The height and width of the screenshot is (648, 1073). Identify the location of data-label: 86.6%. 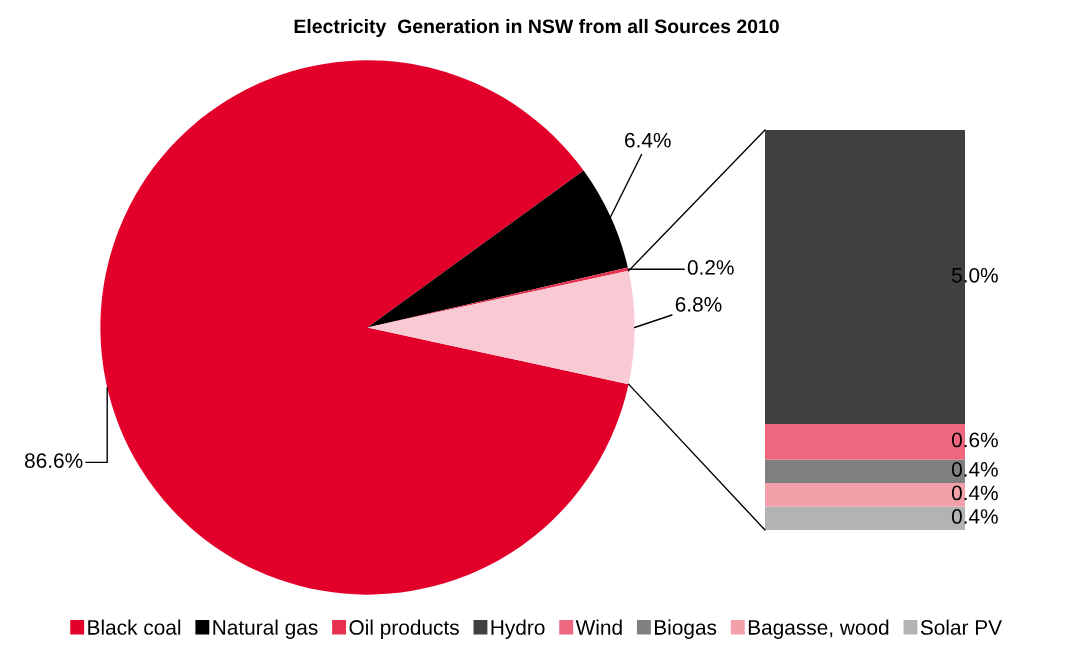
(54, 460).